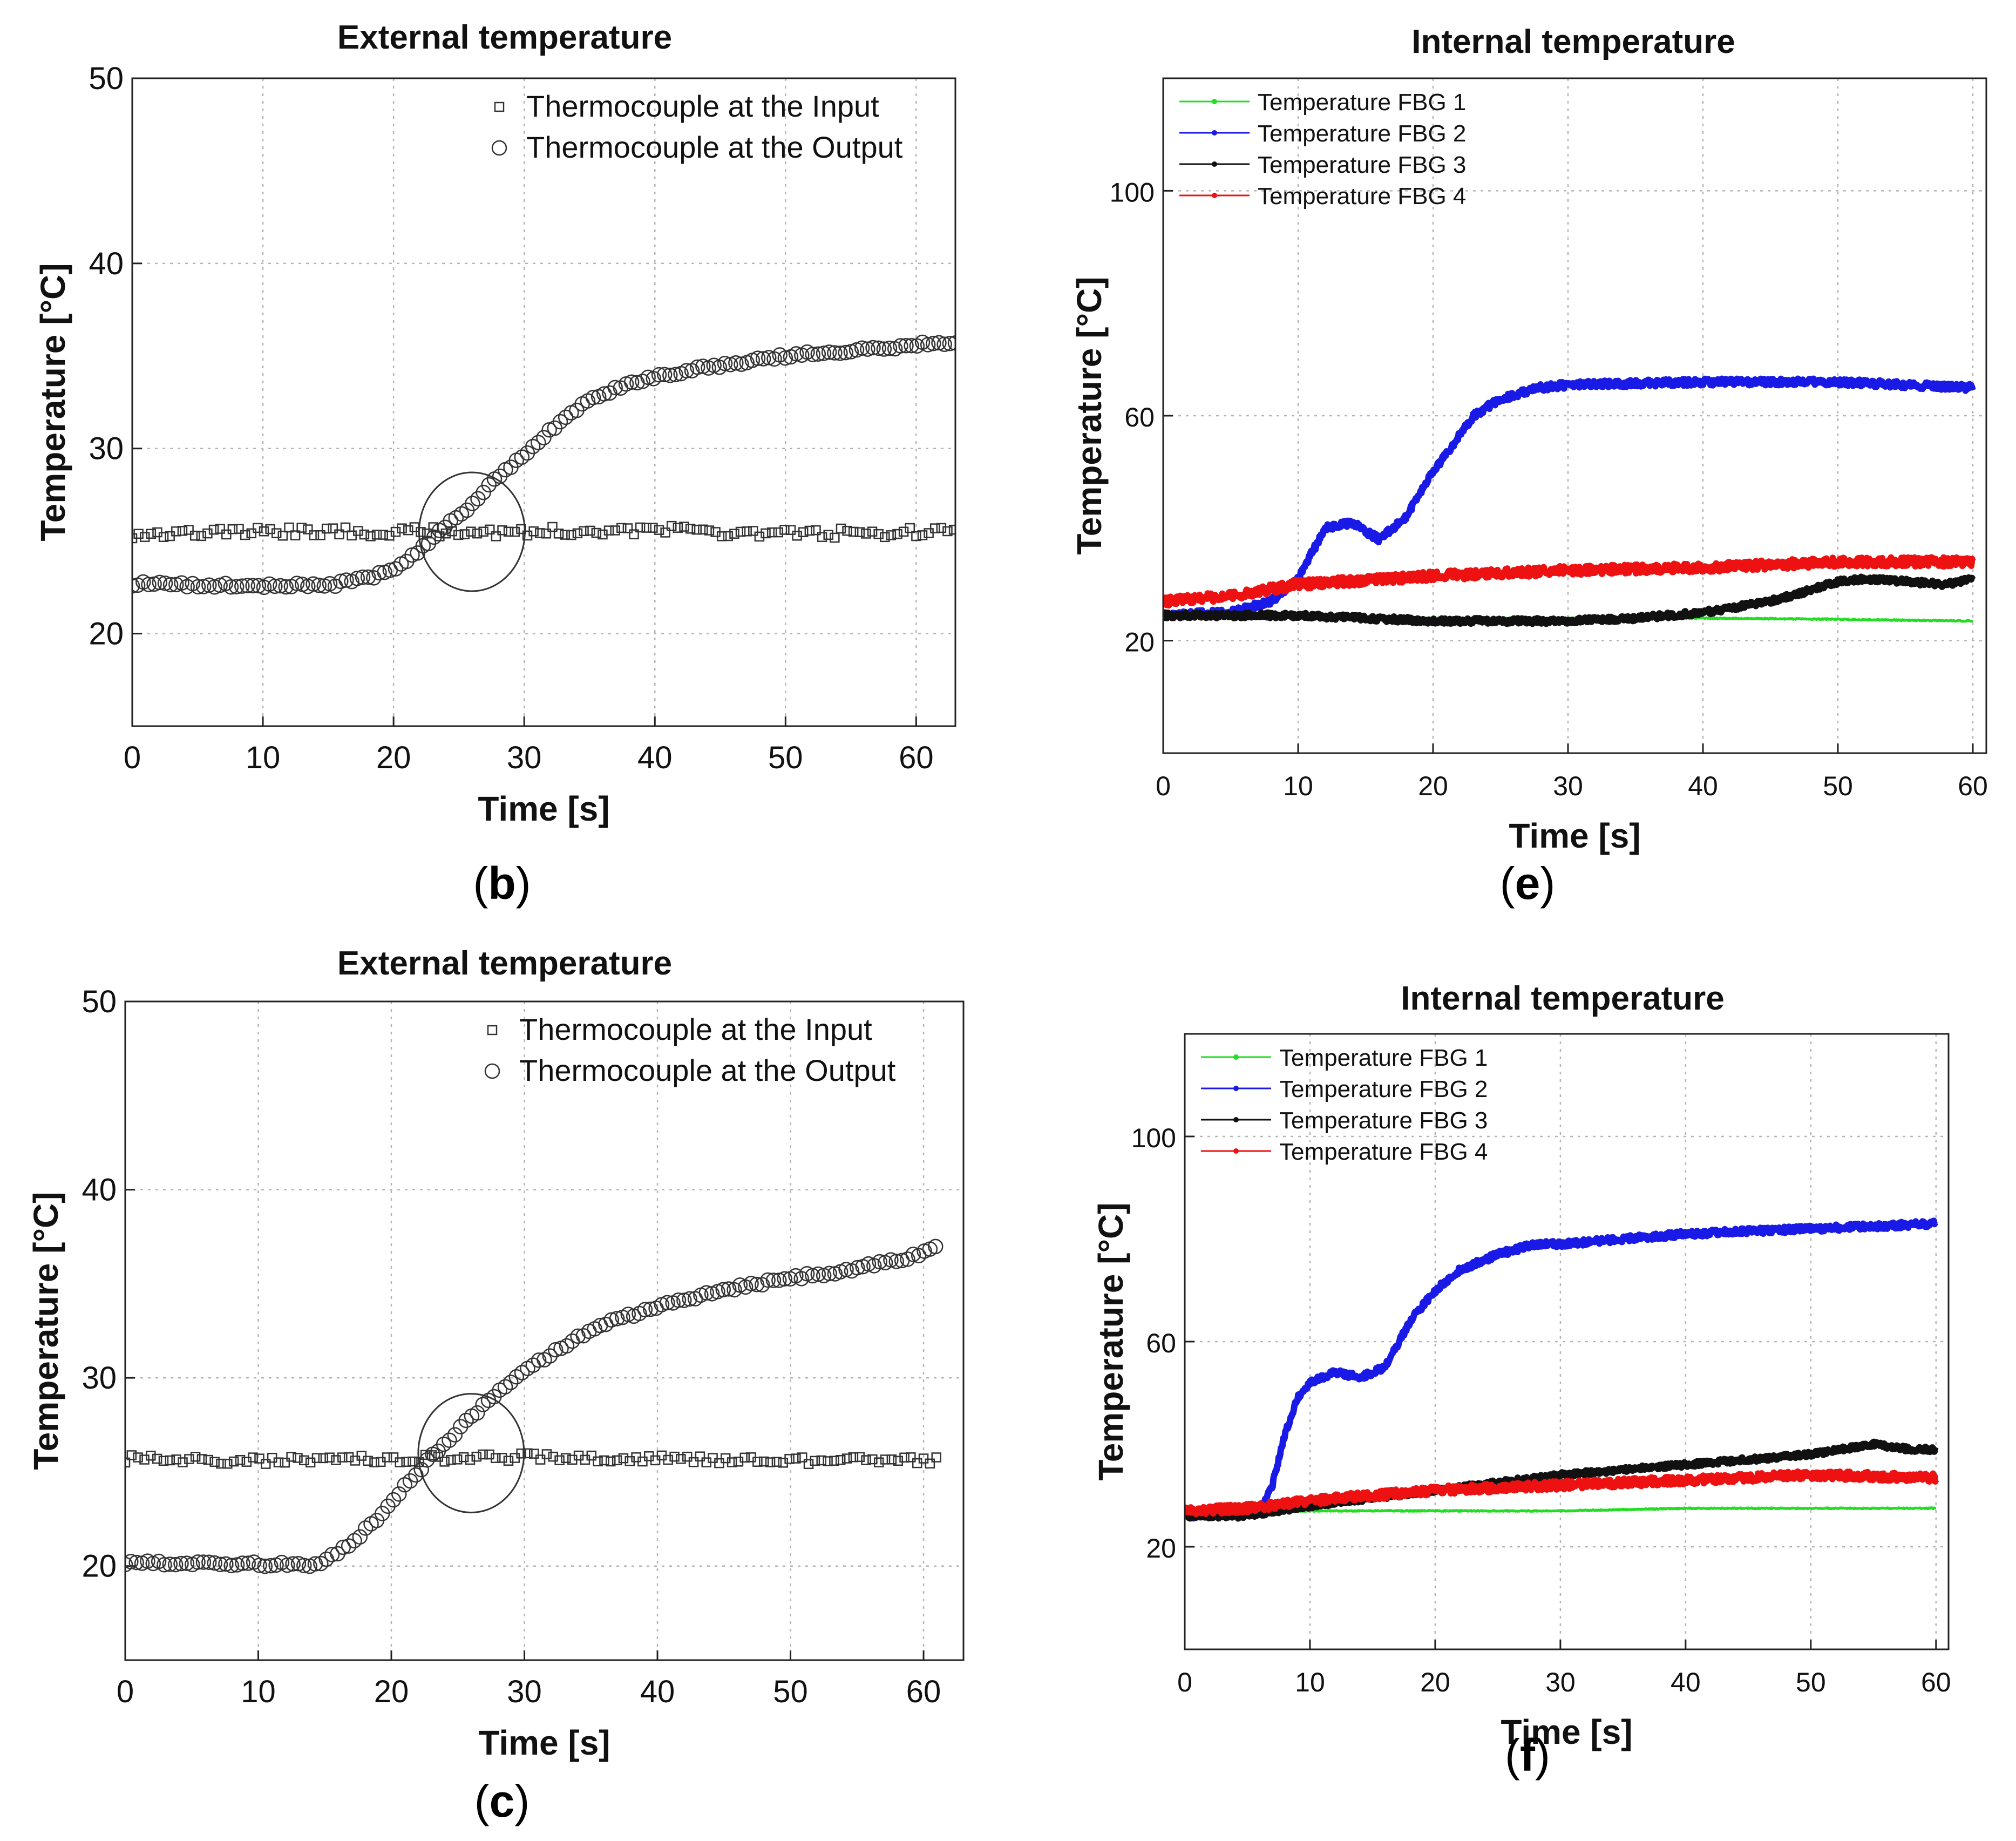 Image resolution: width=2016 pixels, height=1841 pixels. Describe the element at coordinates (1110, 1341) in the screenshot. I see `y-axis-label: Temperature [°C]` at that location.